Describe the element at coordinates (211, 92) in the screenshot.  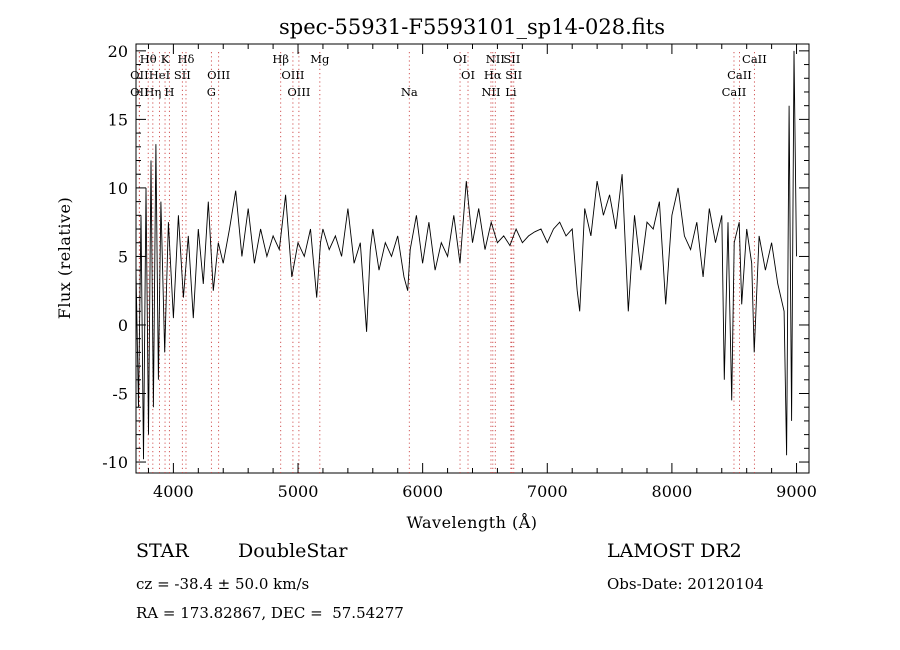
I see `spectral-label-low: G` at that location.